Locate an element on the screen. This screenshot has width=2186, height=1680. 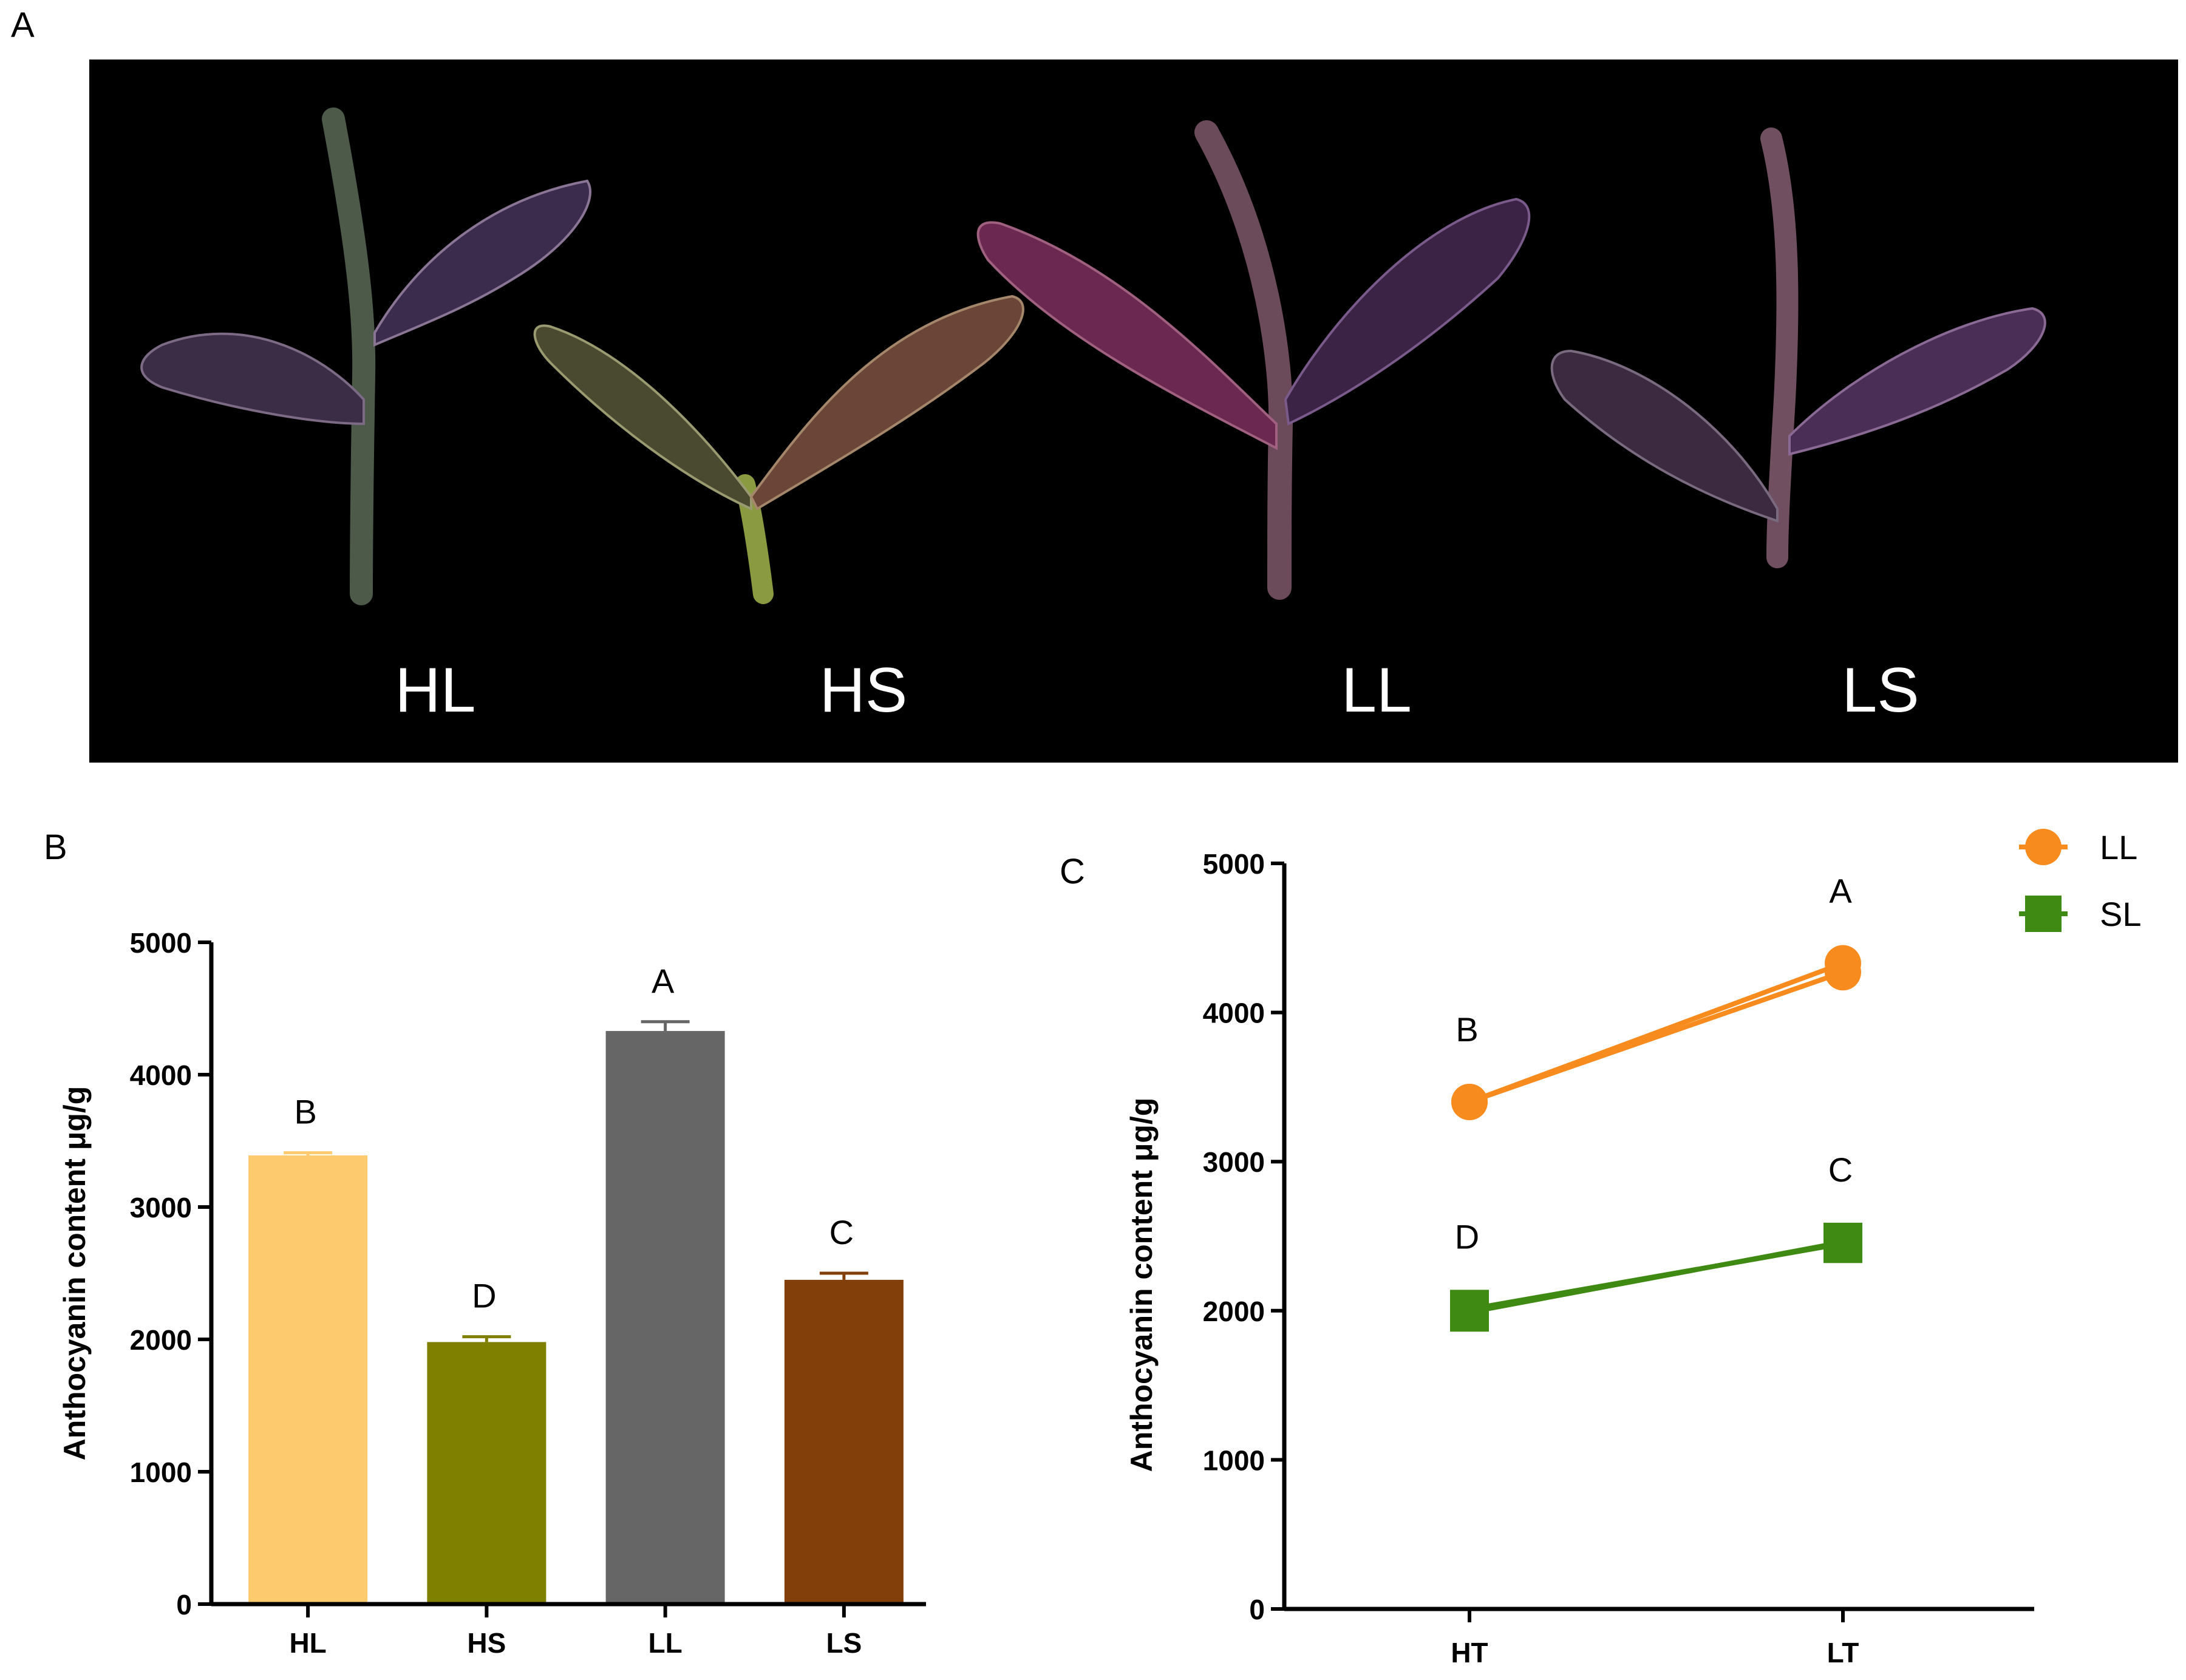
seedling-label-hl: HL is located at coordinates (435, 690).